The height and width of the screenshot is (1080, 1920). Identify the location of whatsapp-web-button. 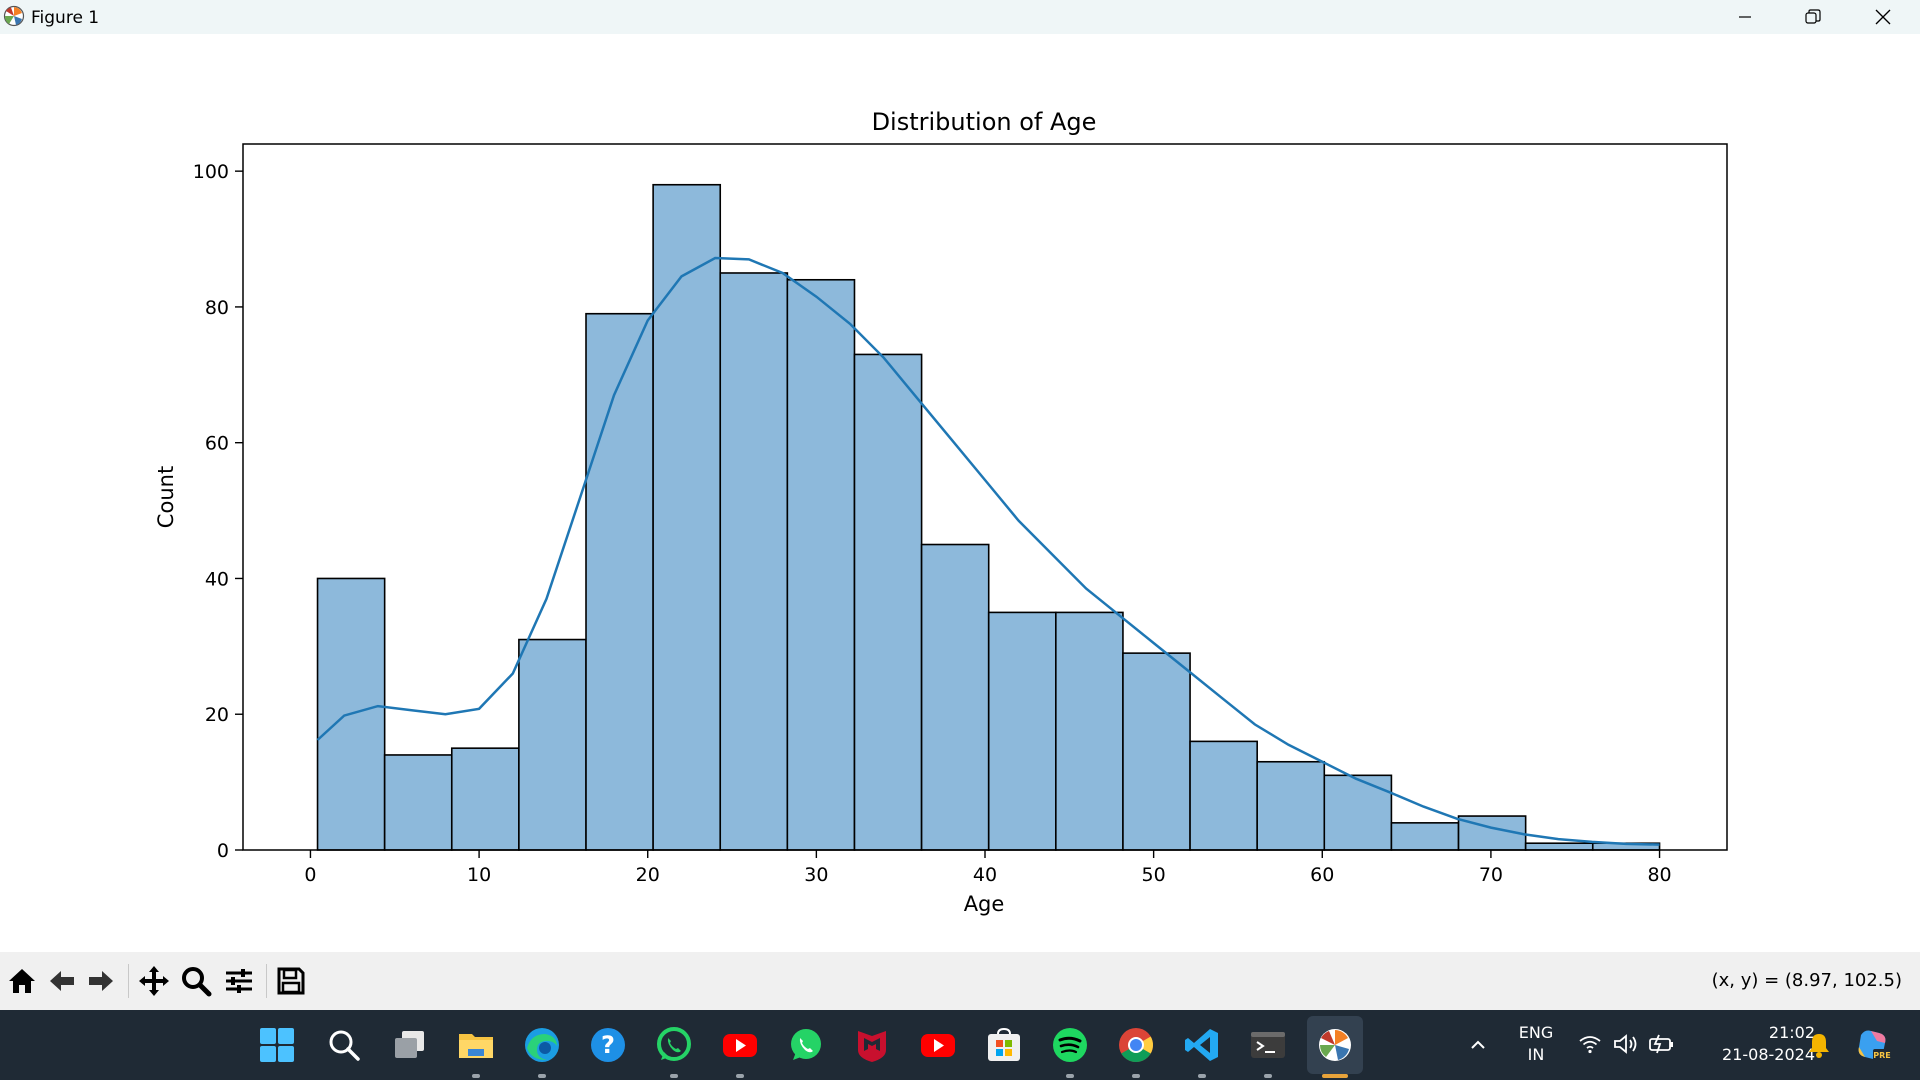
(806, 1045).